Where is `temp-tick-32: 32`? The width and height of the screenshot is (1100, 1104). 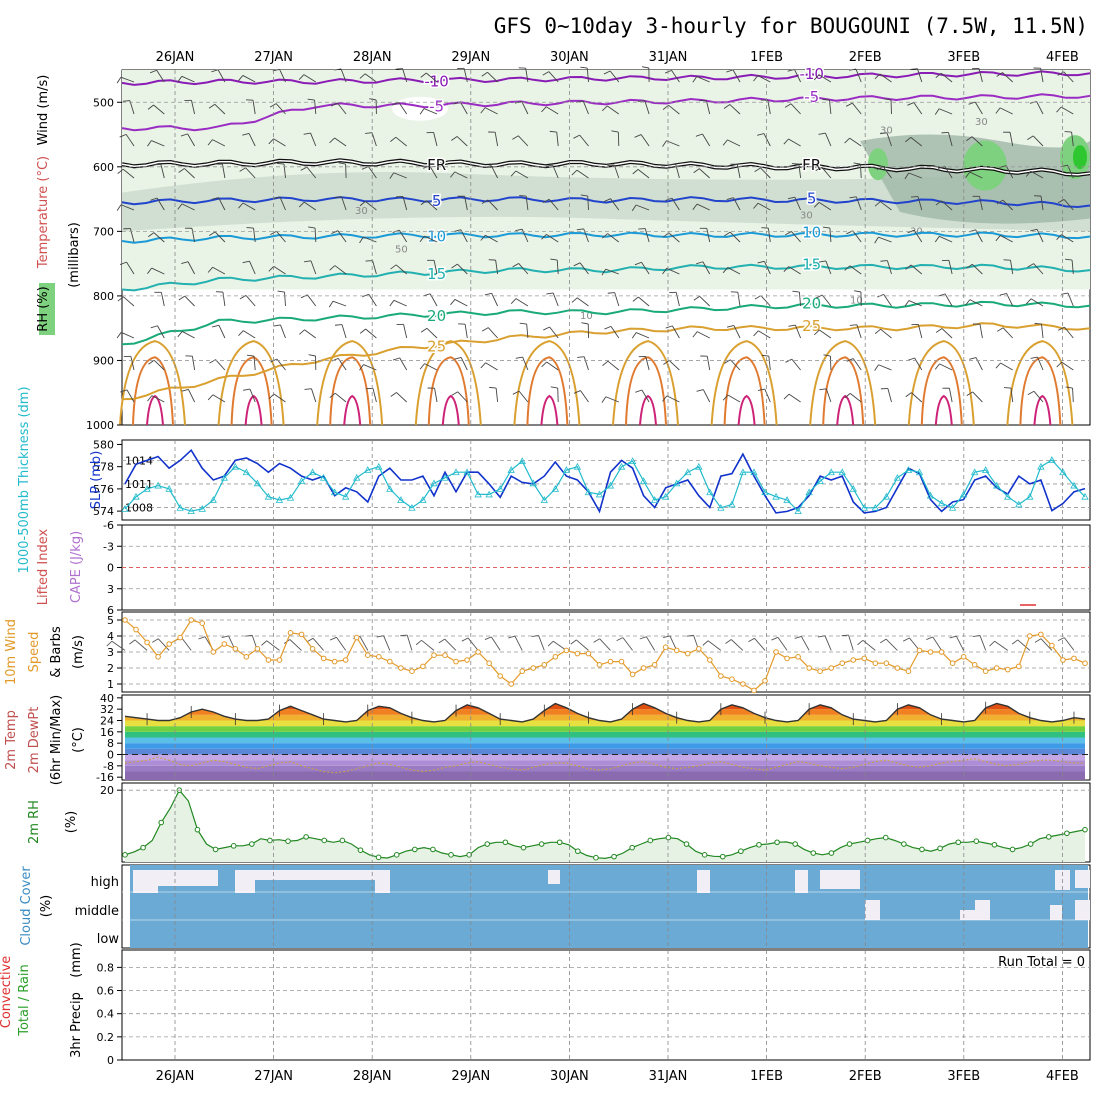
temp-tick-32: 32 is located at coordinates (107, 709).